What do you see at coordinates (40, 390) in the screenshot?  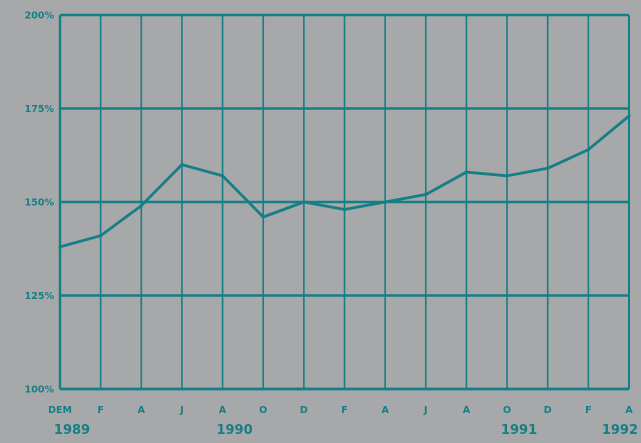 I see `y-tick-label: 100%` at bounding box center [40, 390].